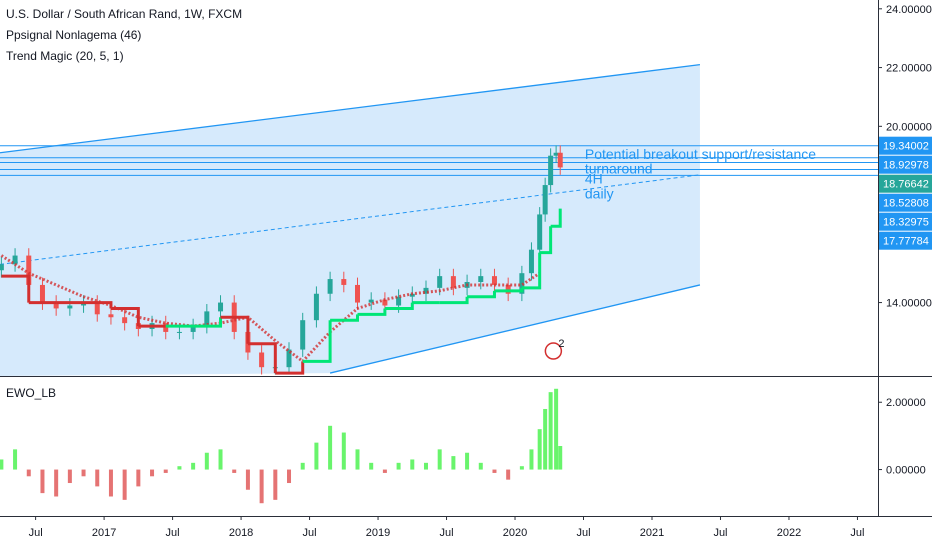 The height and width of the screenshot is (550, 932). Describe the element at coordinates (909, 127) in the screenshot. I see `price-tick-label: 20.00000` at that location.